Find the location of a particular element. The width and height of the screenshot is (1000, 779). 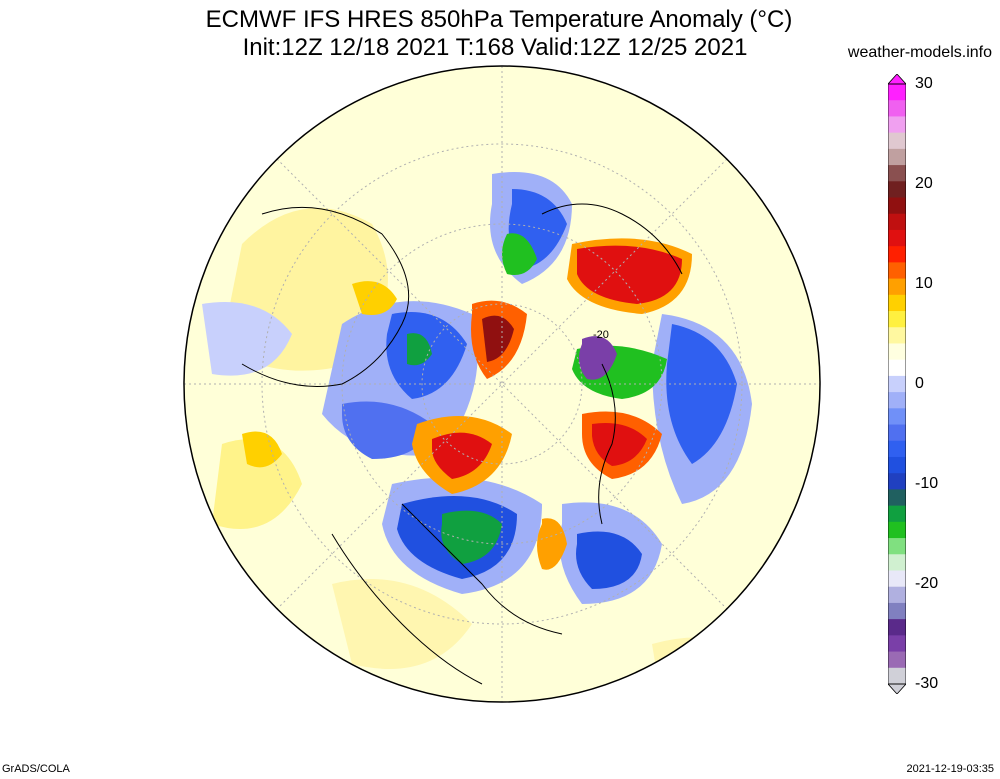

source-label: weather-models.info is located at coordinates (919, 52).